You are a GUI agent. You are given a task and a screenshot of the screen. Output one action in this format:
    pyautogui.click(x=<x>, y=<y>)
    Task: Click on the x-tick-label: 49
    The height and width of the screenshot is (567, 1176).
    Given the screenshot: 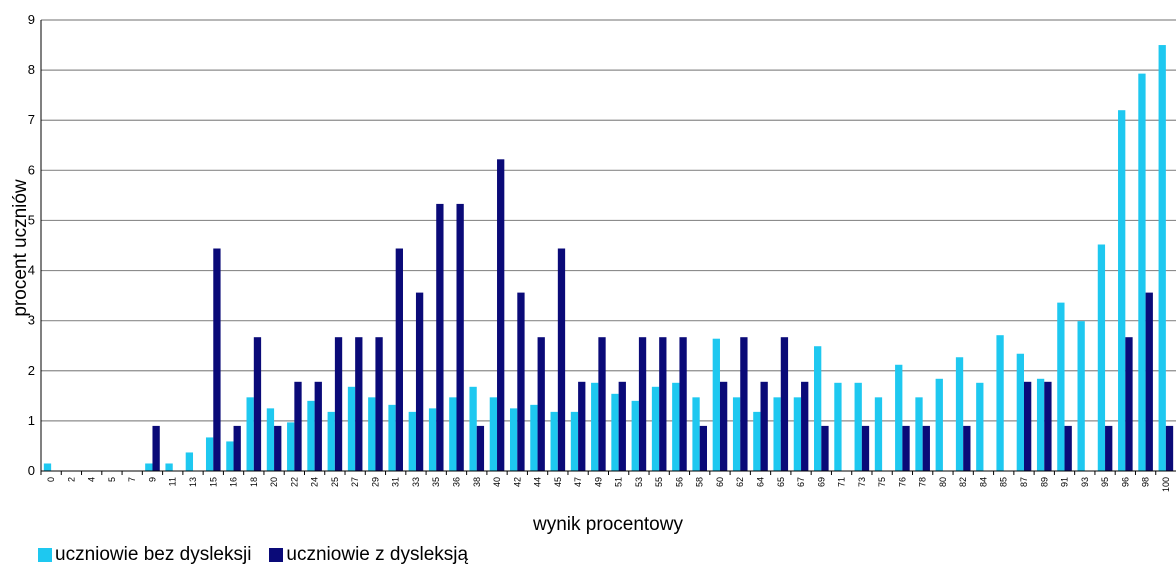 What is the action you would take?
    pyautogui.click(x=598, y=482)
    